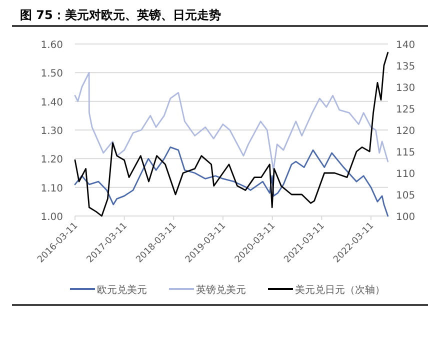 The height and width of the screenshot is (340, 438). Describe the element at coordinates (406, 45) in the screenshot. I see `y2-tick-label: 140` at that location.